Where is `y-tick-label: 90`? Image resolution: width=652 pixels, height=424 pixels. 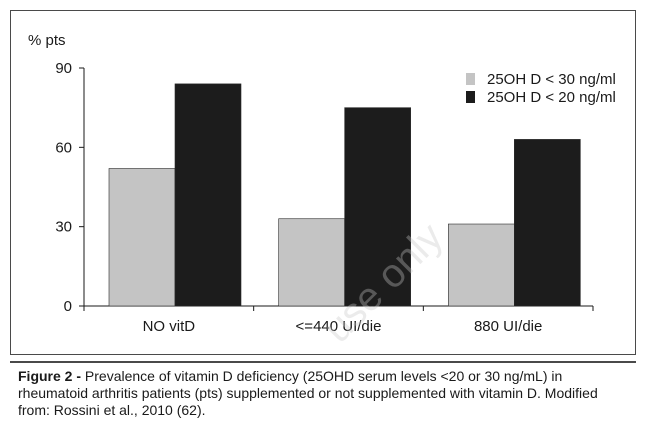 y-tick-label: 90 is located at coordinates (63, 68).